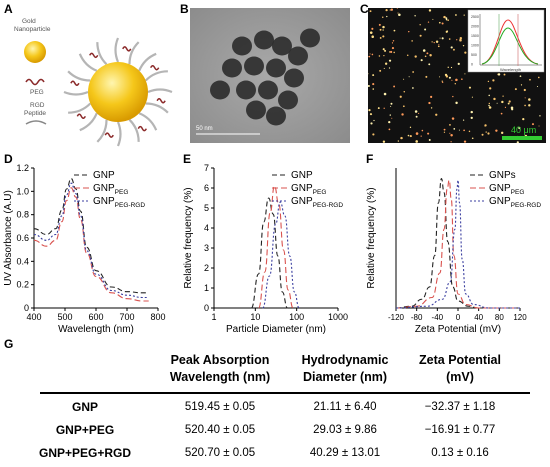 The height and width of the screenshot is (467, 550). I want to click on panel-c-darkfield-image: 0 500 1000 1500 2000 2500 Wavelength 40 μm, so click(457, 75).